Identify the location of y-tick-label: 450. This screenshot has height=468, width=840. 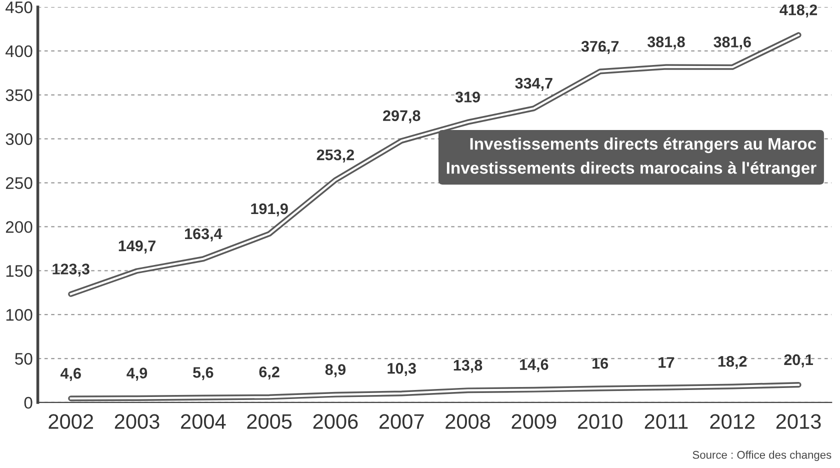
(19, 7).